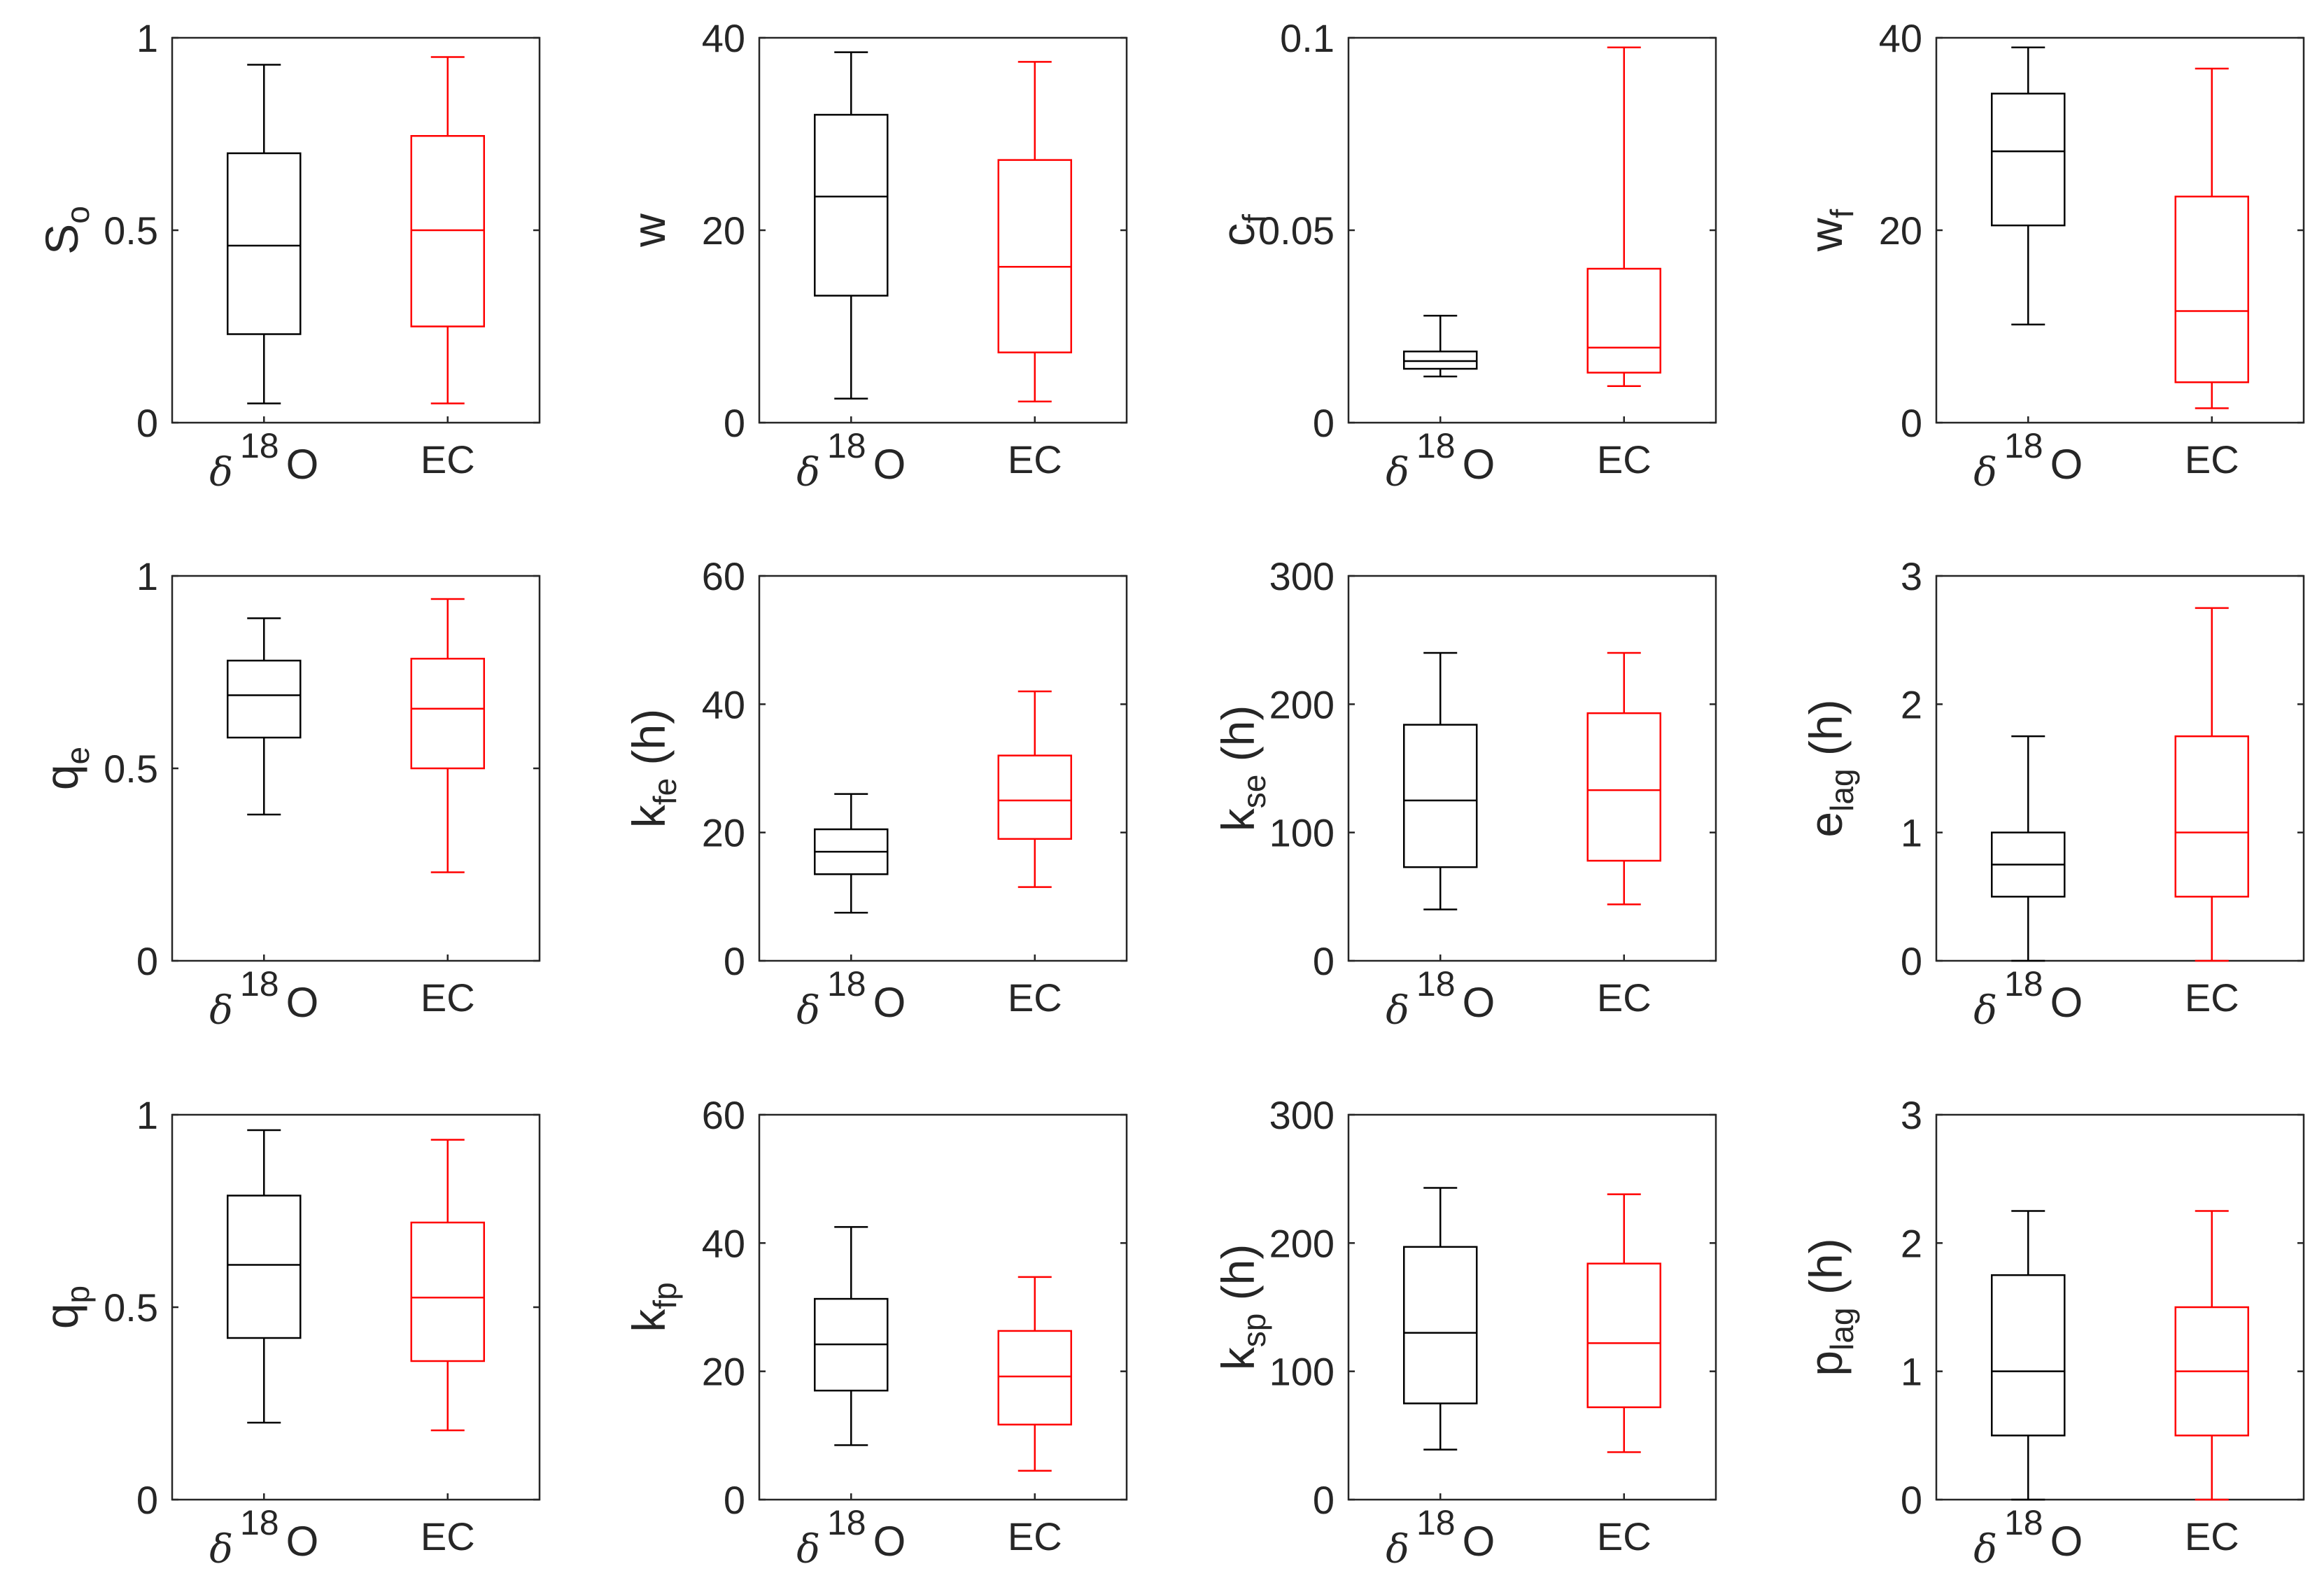 Image resolution: width=2324 pixels, height=1592 pixels. What do you see at coordinates (723, 1115) in the screenshot?
I see `y-tick-label: 60` at bounding box center [723, 1115].